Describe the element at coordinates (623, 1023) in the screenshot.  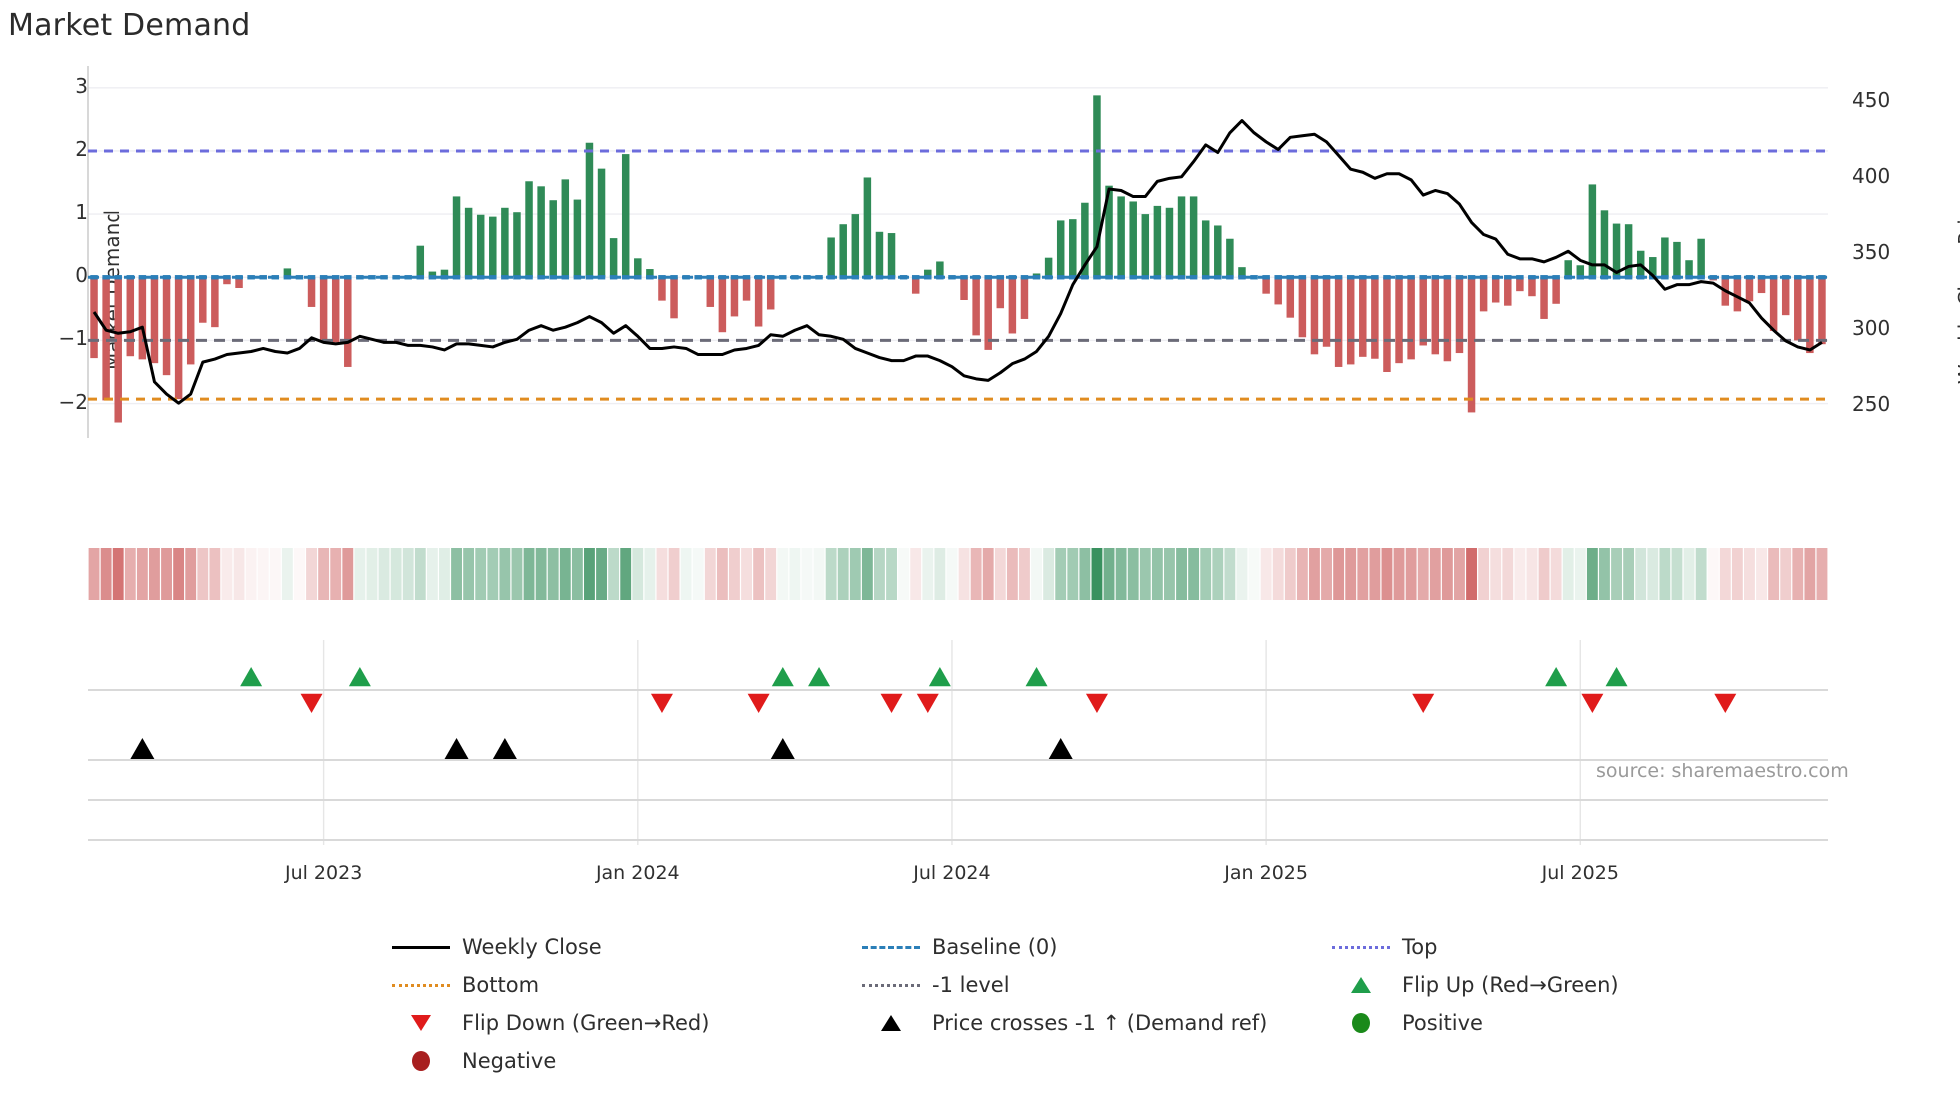
I see `legend-item: Flip Down (Green→Red)` at that location.